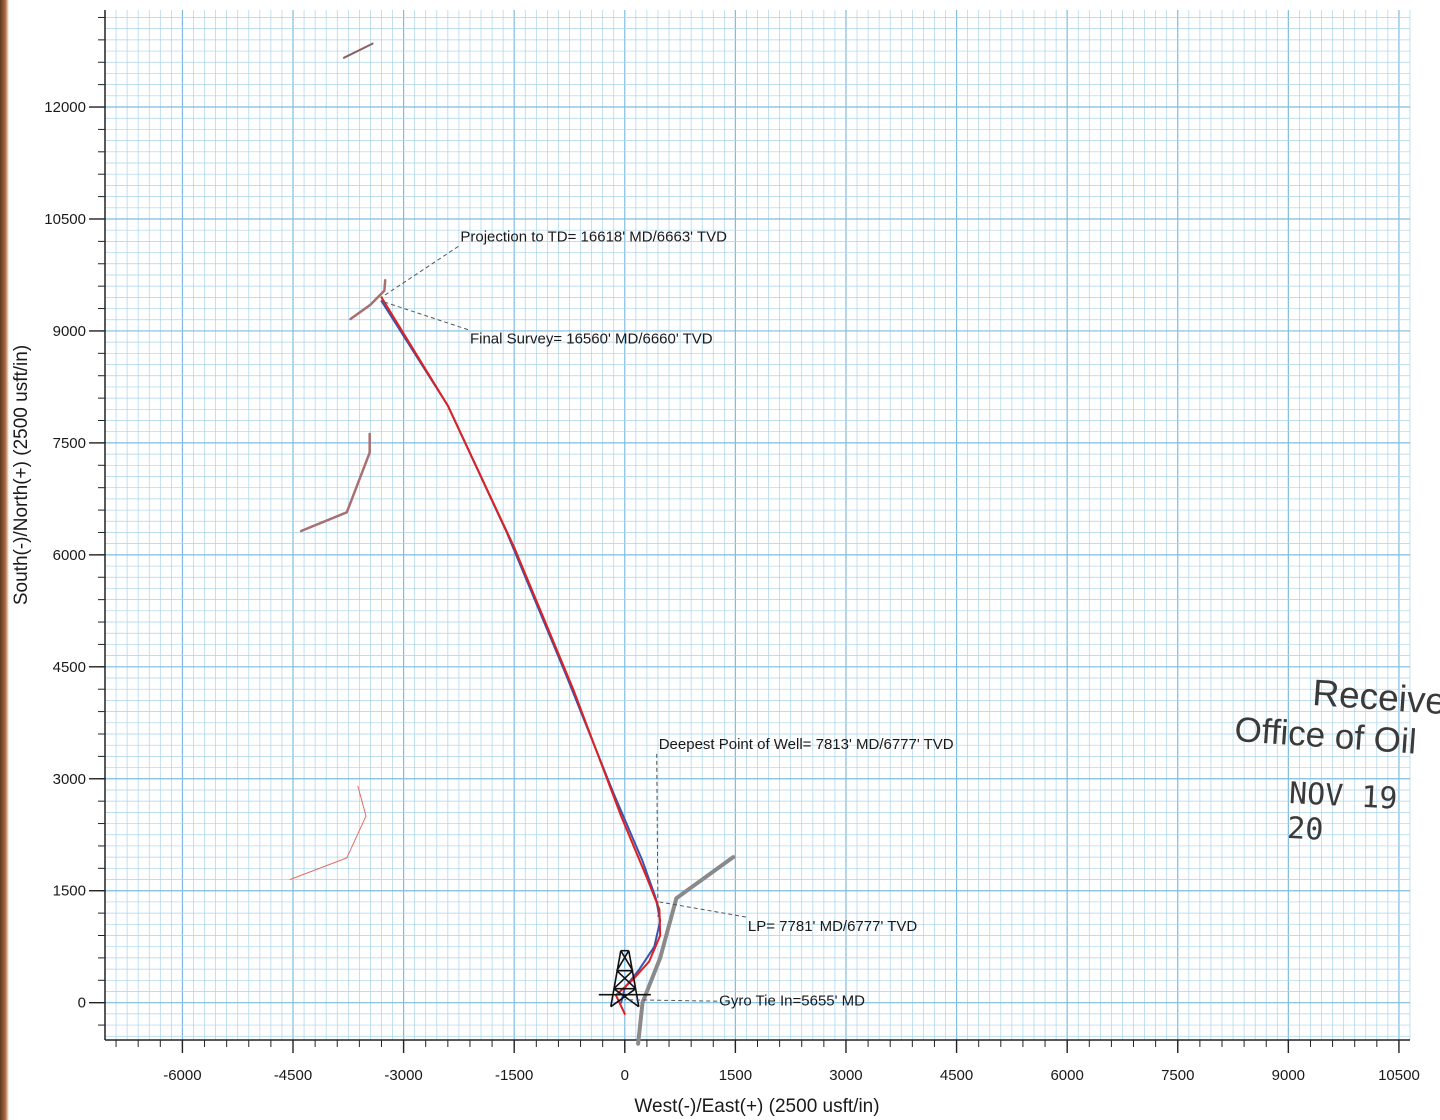 This screenshot has width=1440, height=1120. Describe the element at coordinates (1399, 1075) in the screenshot. I see `x-tick-label: 10500` at that location.